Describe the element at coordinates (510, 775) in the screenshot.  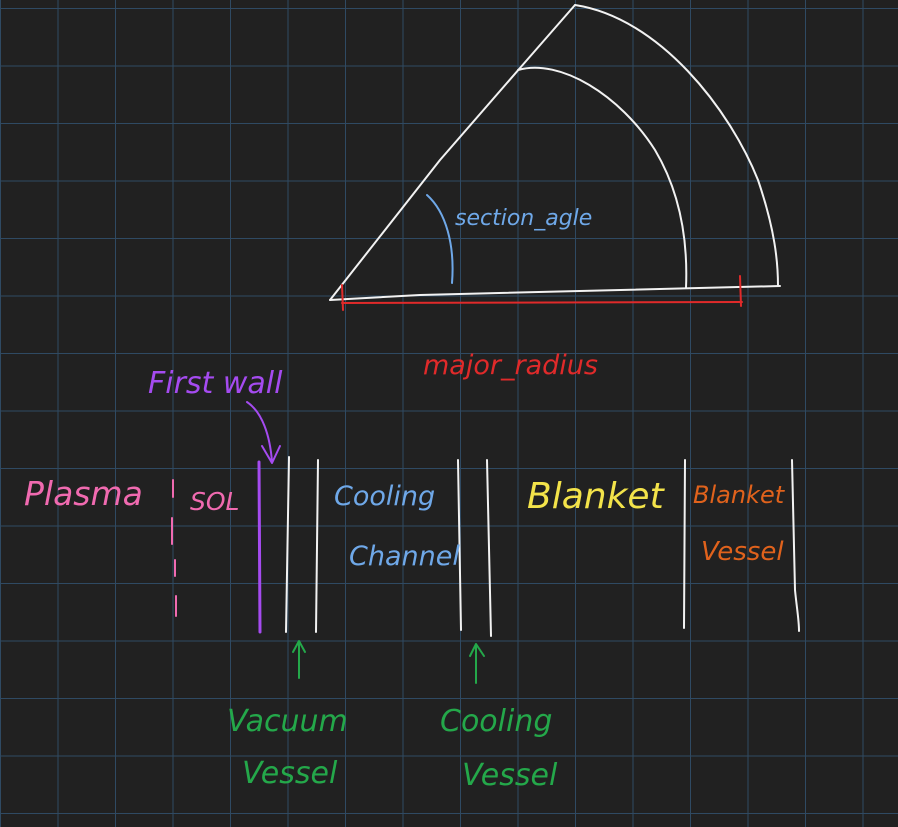
I see `cooling-vessel-label-line2: Vessel` at that location.